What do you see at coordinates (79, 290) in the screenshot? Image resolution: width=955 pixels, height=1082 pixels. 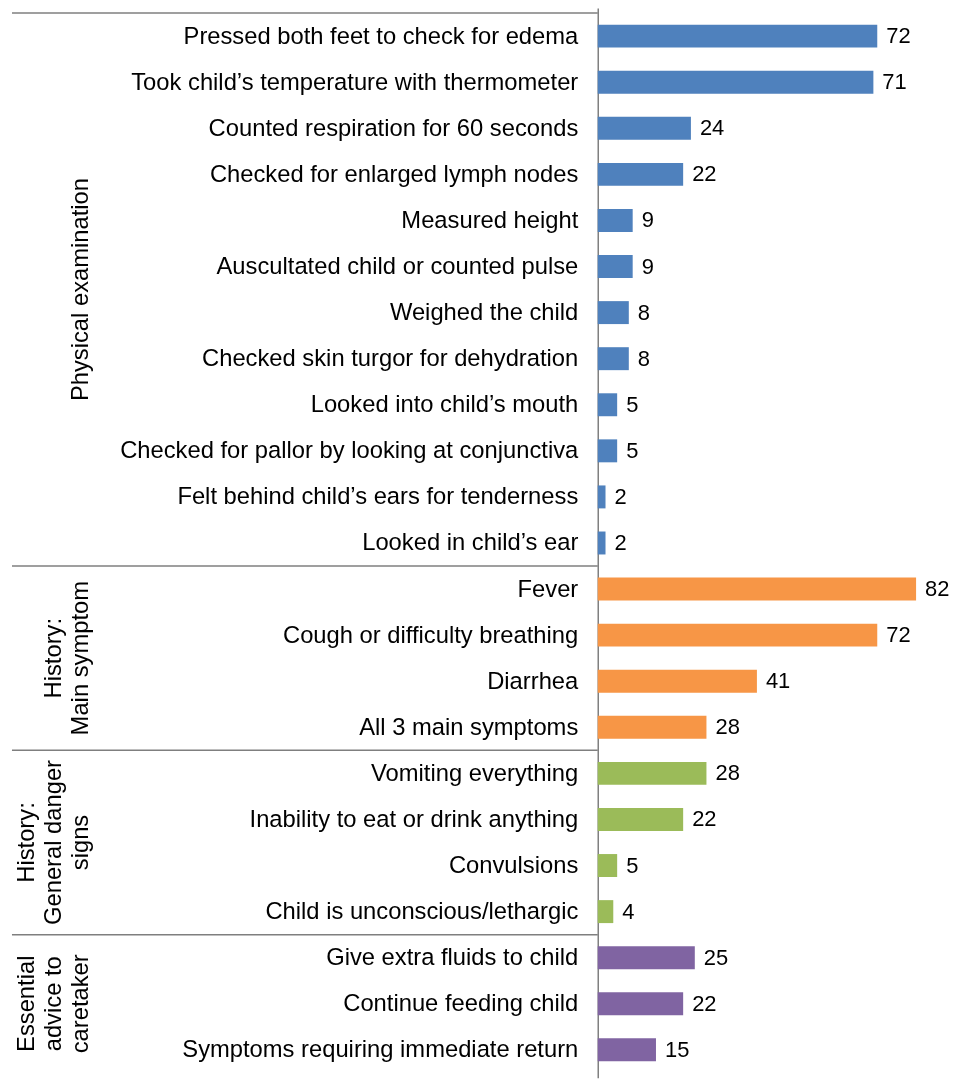 I see `text: Physical examination` at bounding box center [79, 290].